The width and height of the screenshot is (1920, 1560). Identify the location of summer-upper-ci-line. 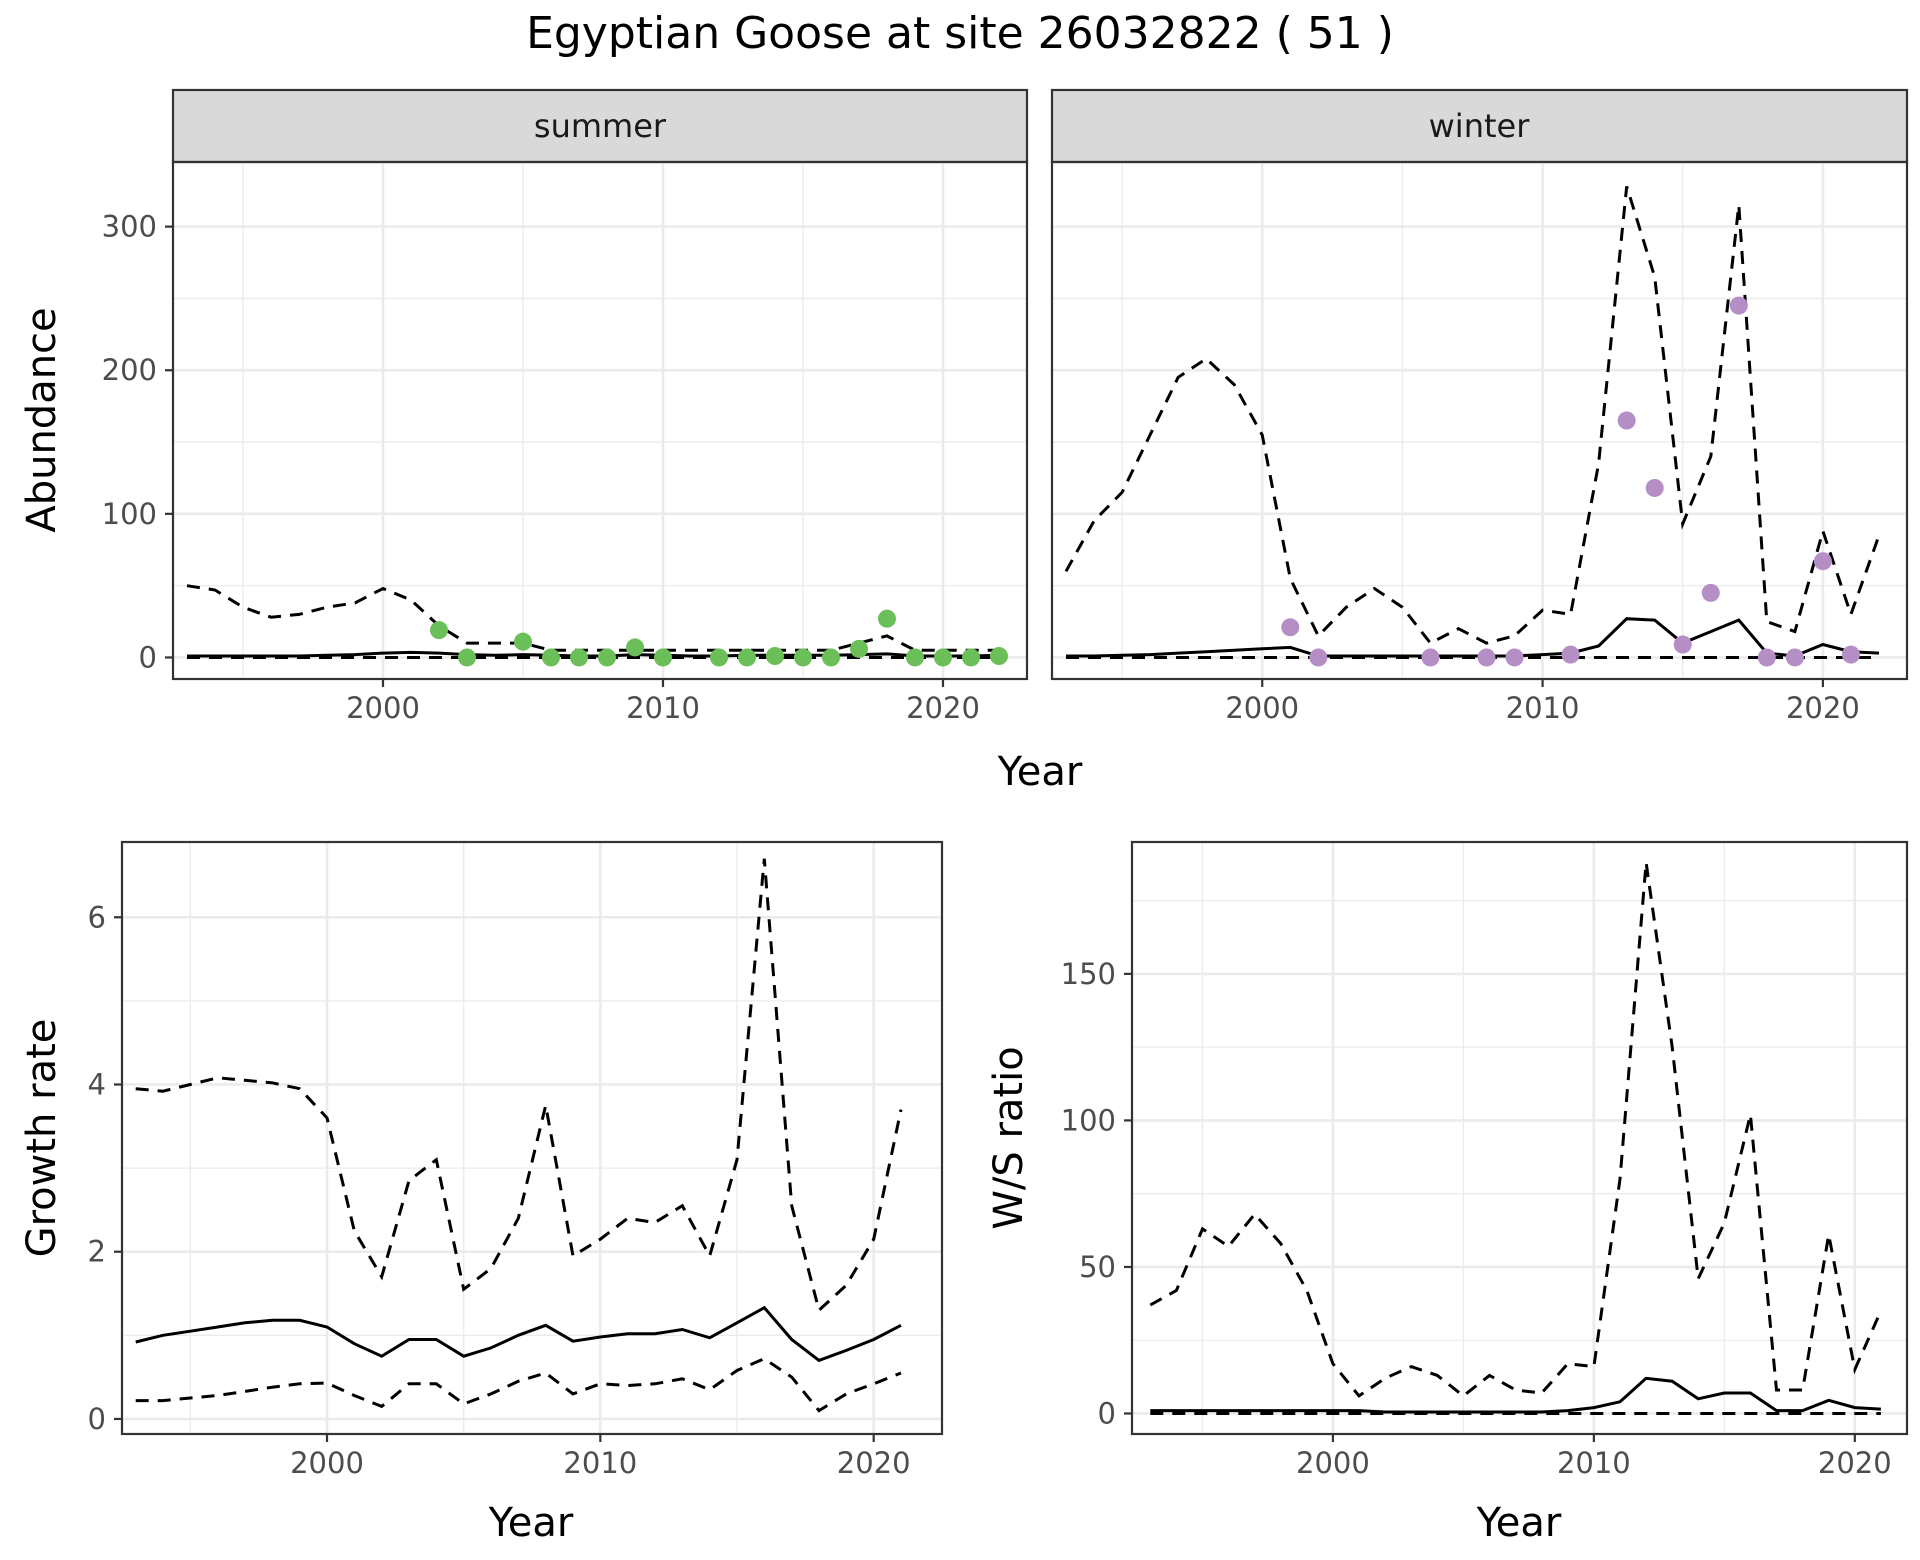
(592, 618).